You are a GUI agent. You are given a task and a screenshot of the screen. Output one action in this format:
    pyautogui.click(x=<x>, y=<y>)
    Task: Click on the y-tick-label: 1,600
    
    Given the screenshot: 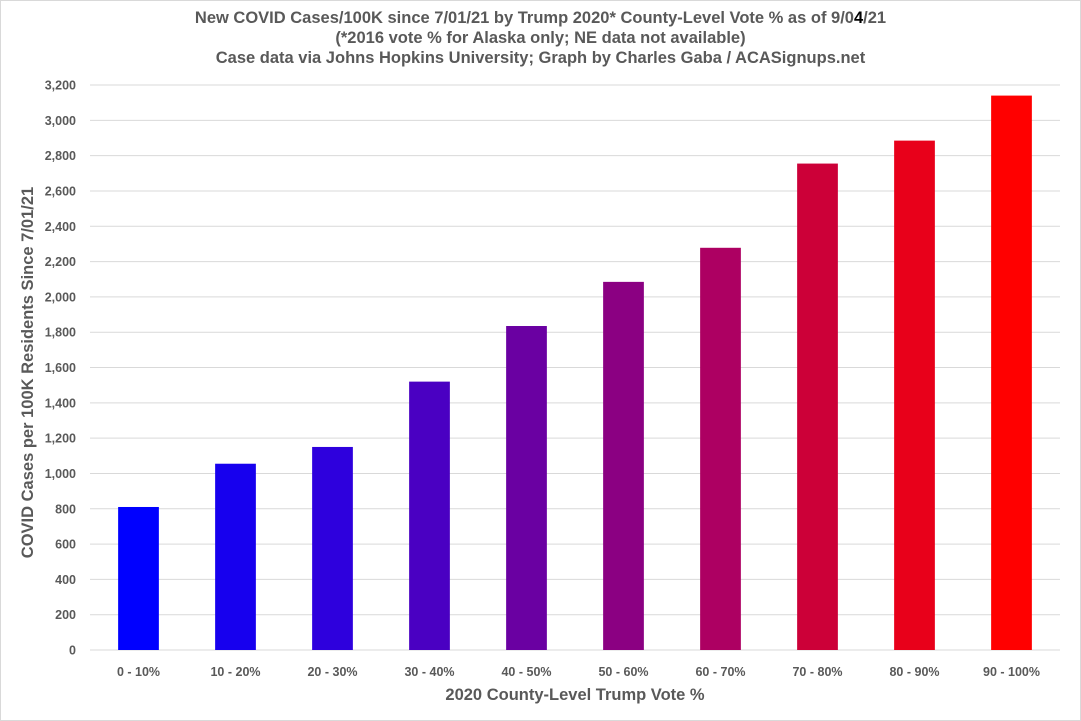 What is the action you would take?
    pyautogui.click(x=60, y=368)
    